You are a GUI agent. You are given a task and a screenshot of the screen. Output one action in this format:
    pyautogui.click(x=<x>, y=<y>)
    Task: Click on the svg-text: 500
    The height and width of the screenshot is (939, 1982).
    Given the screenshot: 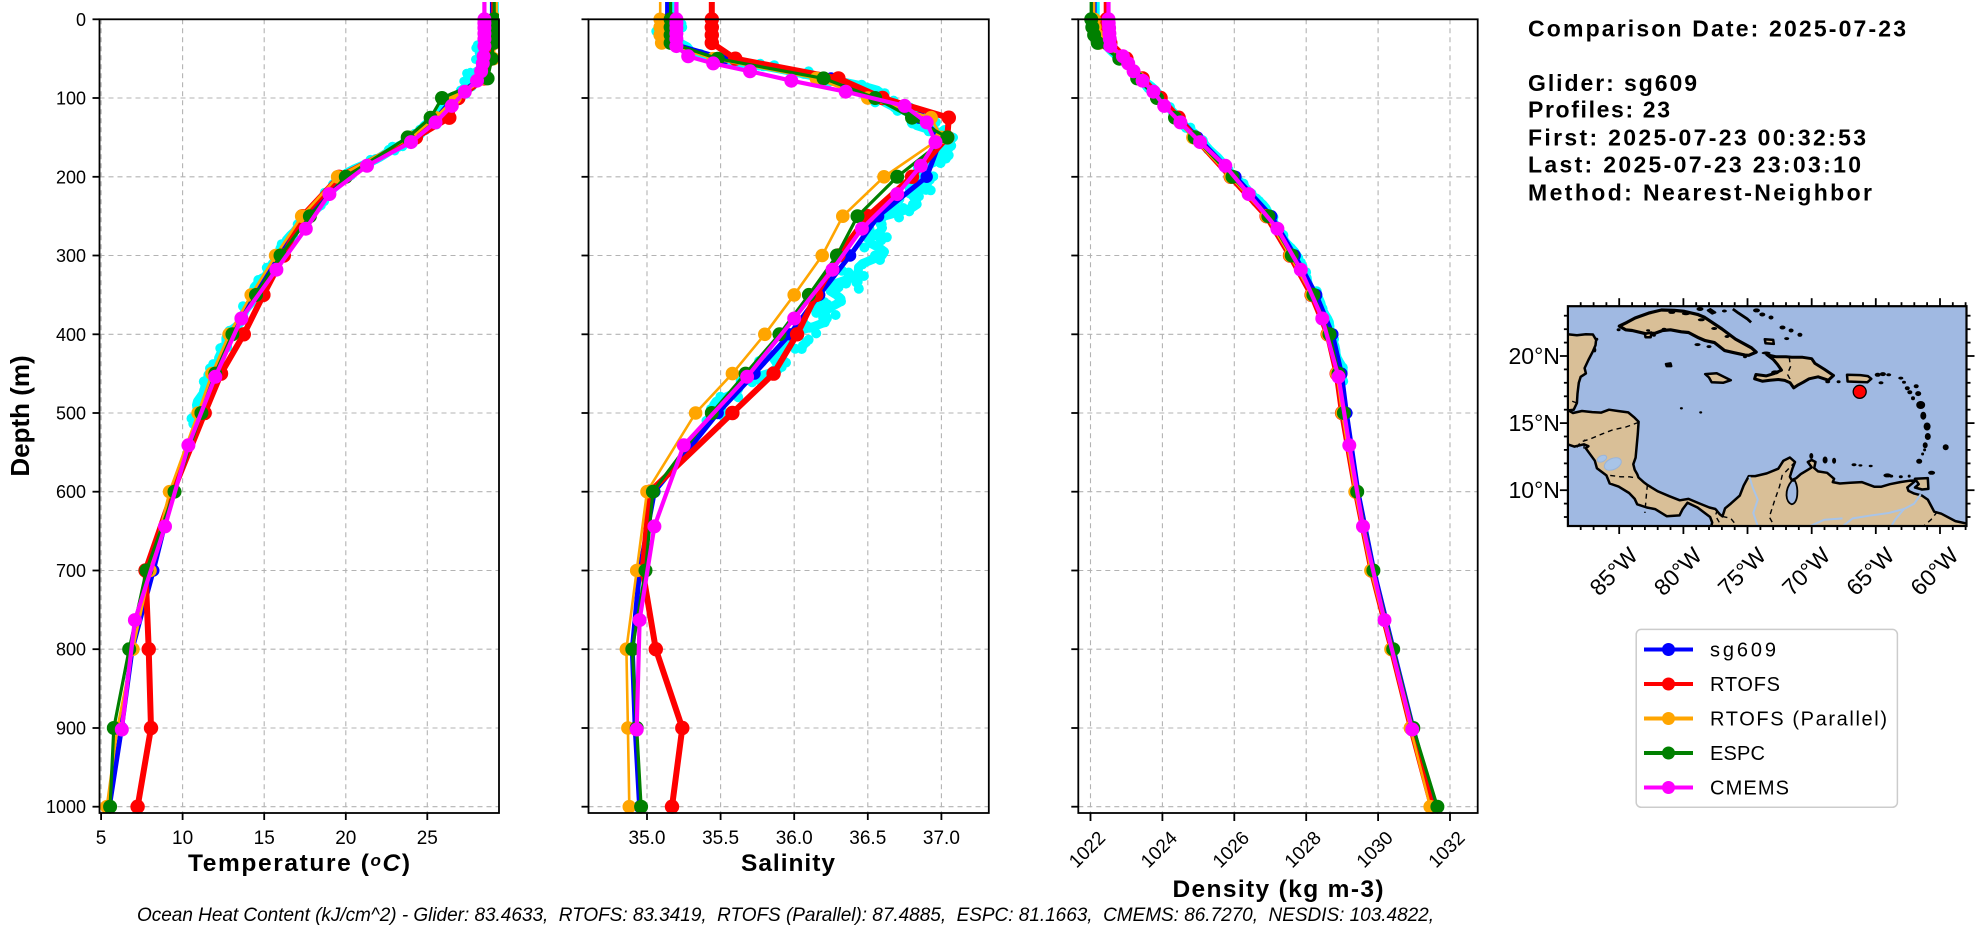 What is the action you would take?
    pyautogui.click(x=71, y=414)
    